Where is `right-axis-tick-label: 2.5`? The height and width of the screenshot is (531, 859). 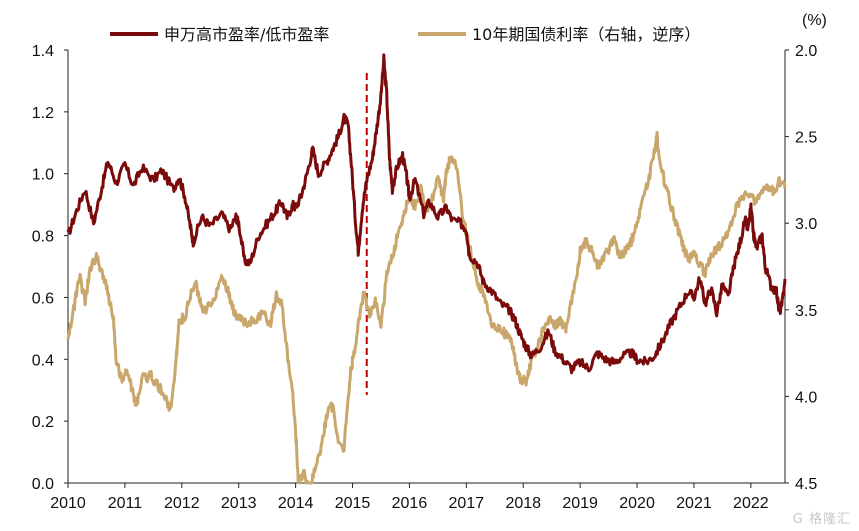 right-axis-tick-label: 2.5 is located at coordinates (806, 138).